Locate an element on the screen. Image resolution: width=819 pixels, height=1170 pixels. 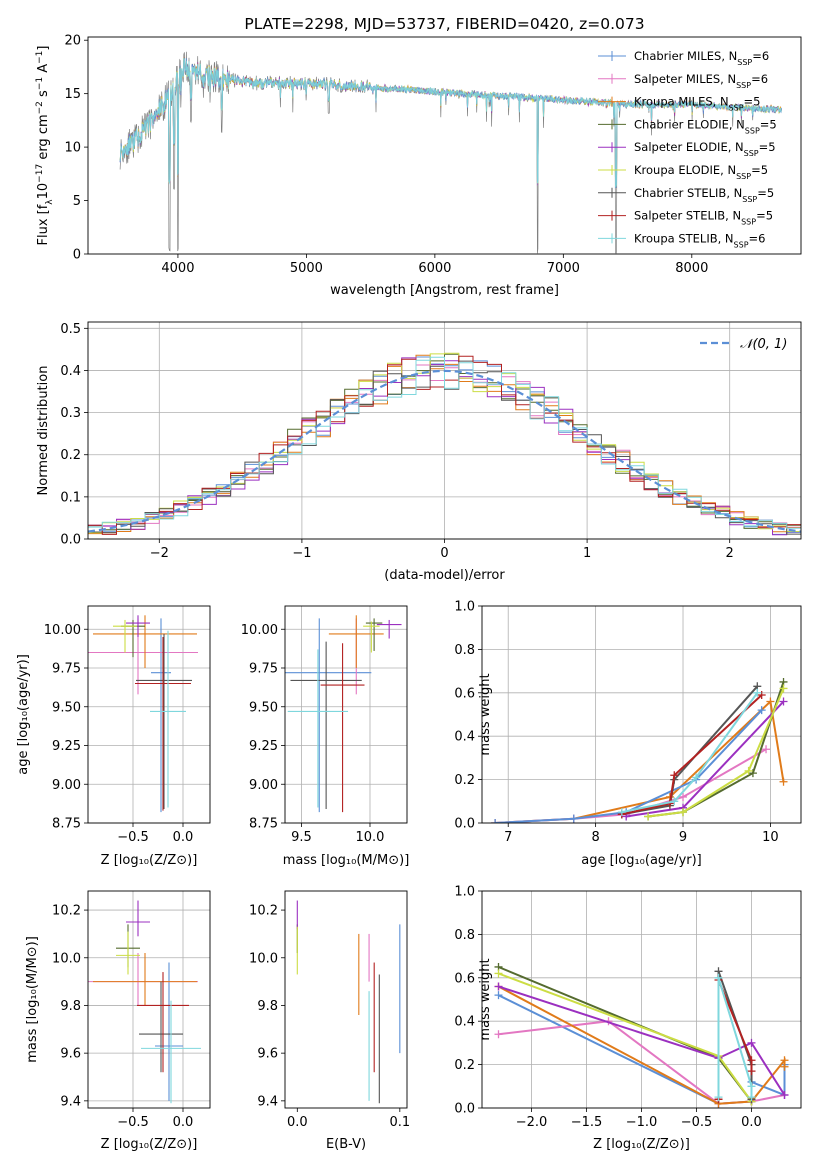
label-part: Chabrier STELIB, N is located at coordinates (688, 193).